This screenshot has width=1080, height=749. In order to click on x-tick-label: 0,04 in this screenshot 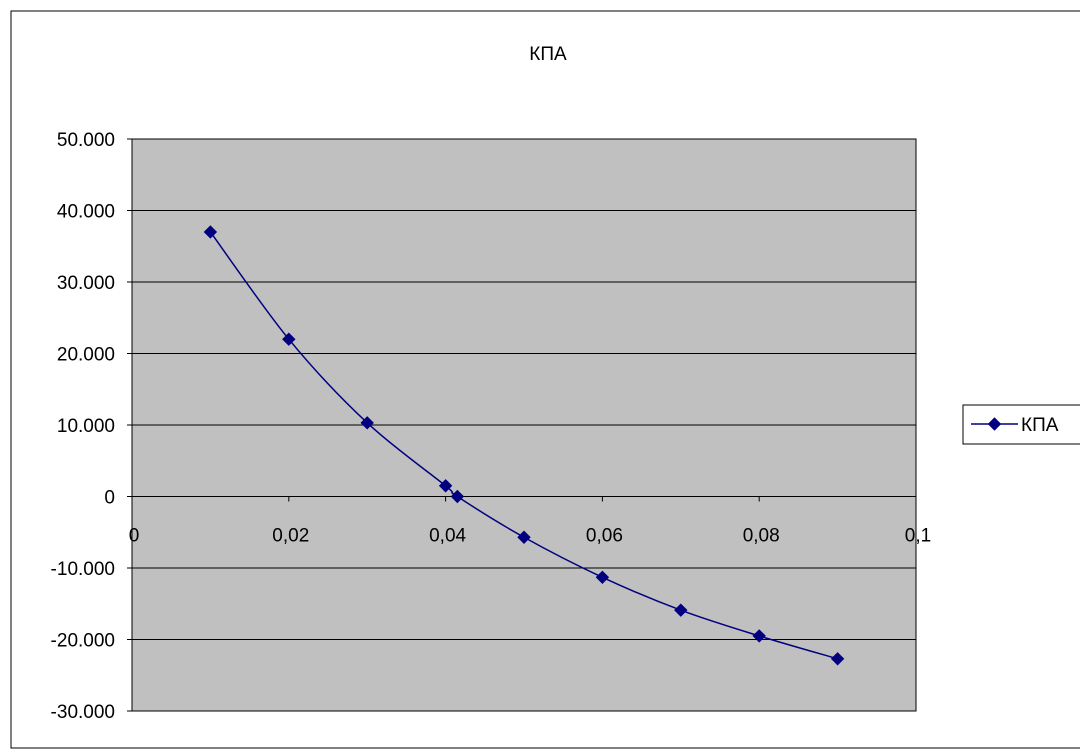, I will do `click(447, 536)`.